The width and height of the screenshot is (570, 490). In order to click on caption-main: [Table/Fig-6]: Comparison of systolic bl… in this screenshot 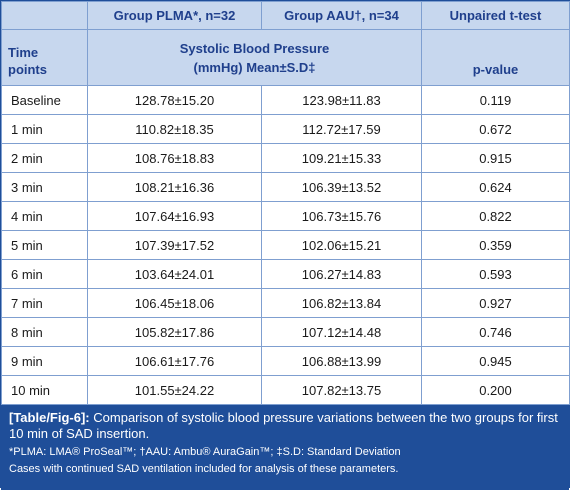, I will do `click(285, 426)`.